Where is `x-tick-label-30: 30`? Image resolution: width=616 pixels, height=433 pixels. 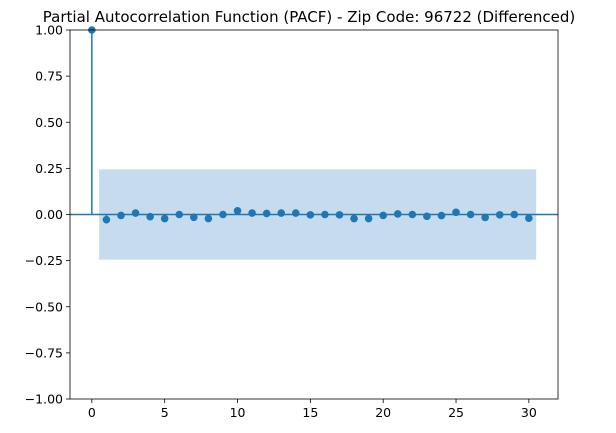
x-tick-label-30: 30 is located at coordinates (529, 412).